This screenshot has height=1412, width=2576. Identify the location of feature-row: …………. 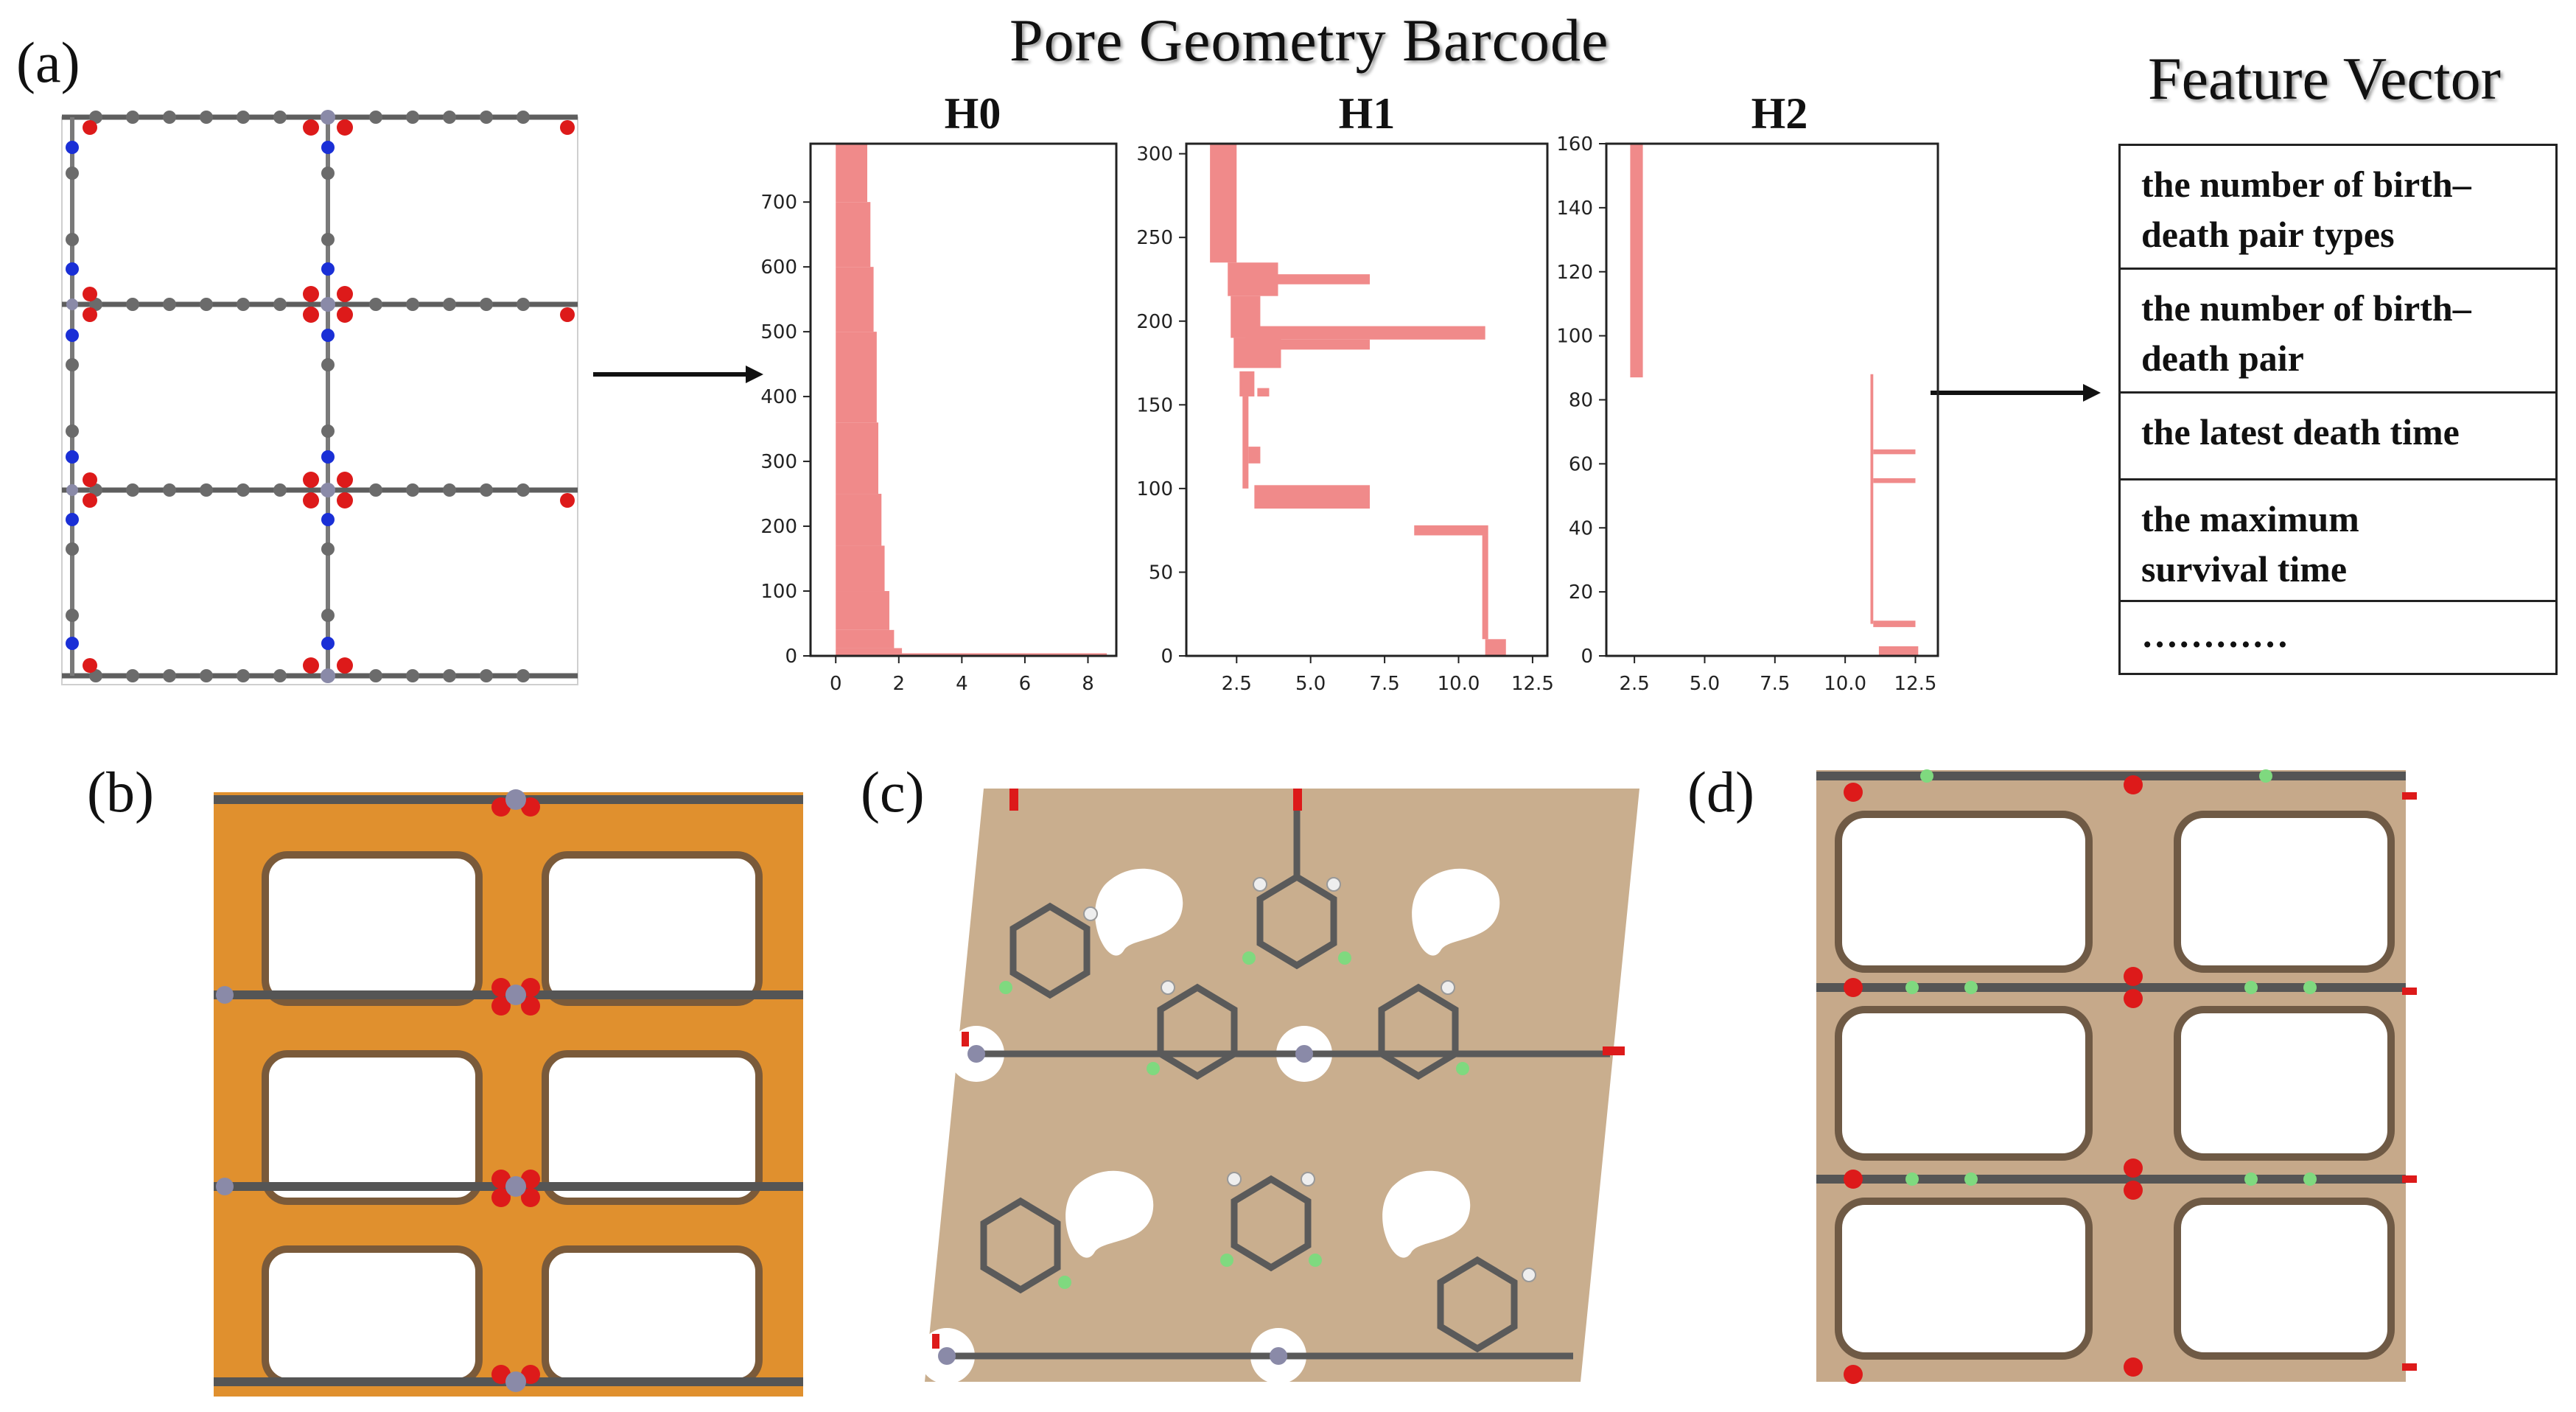
(2338, 636).